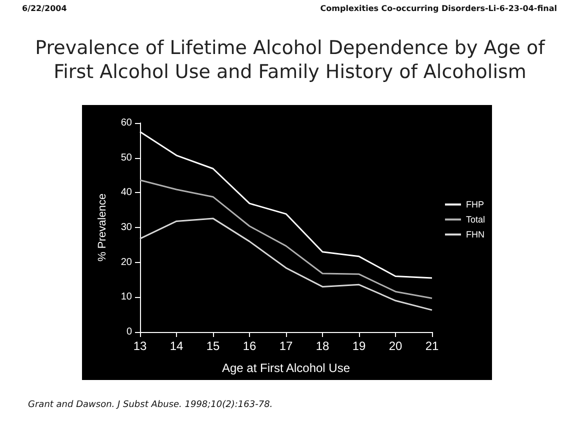  I want to click on y-tick-label: 40, so click(126, 192).